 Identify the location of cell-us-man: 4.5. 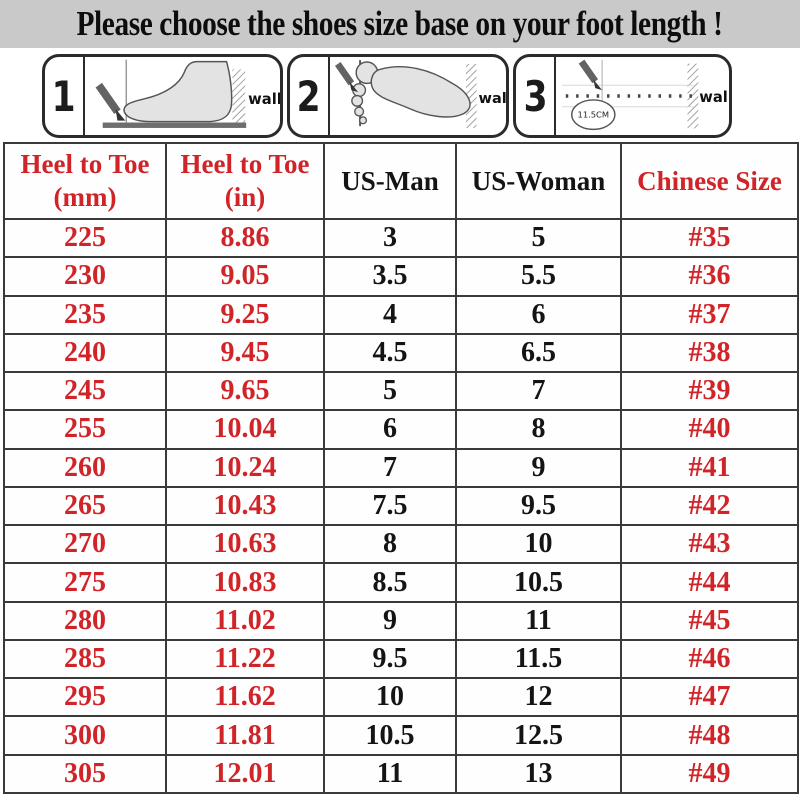
(390, 353).